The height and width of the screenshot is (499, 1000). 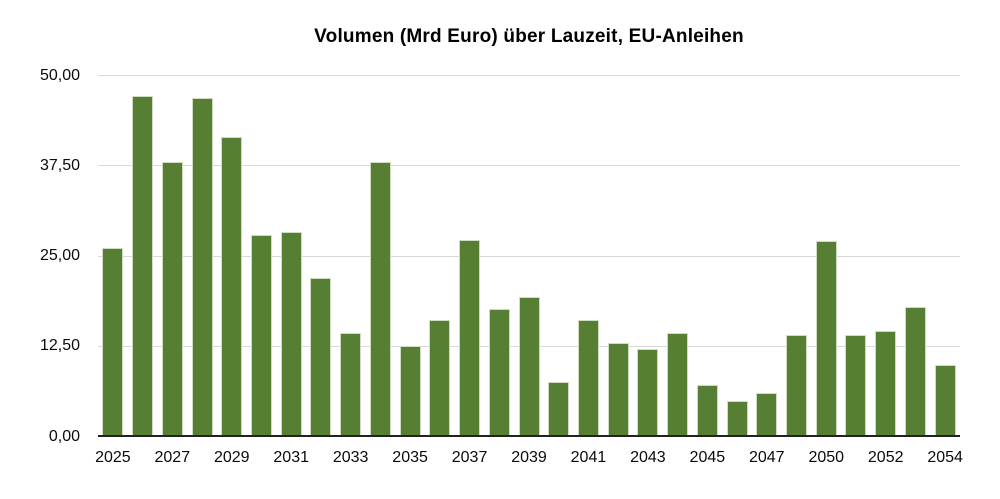 I want to click on bar-2040, so click(x=559, y=408).